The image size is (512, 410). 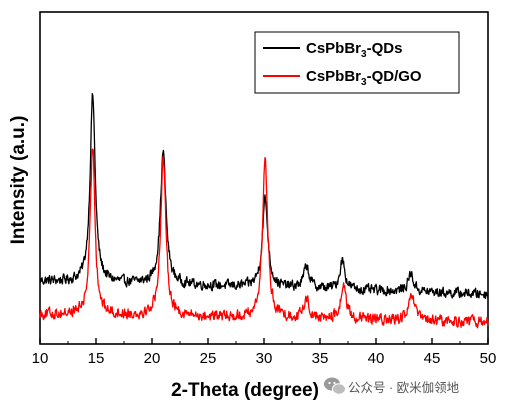 What do you see at coordinates (432, 358) in the screenshot?
I see `x-tick-label: 45` at bounding box center [432, 358].